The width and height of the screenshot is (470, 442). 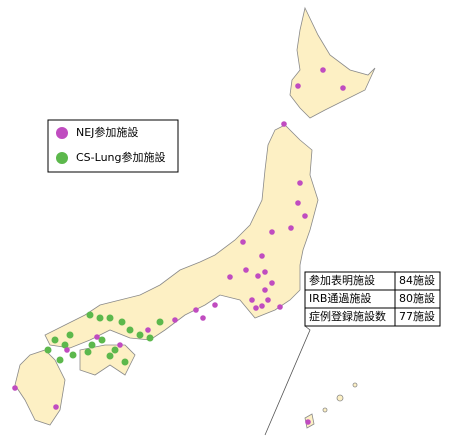 I want to click on table-text: 参加表明施設, so click(x=342, y=280).